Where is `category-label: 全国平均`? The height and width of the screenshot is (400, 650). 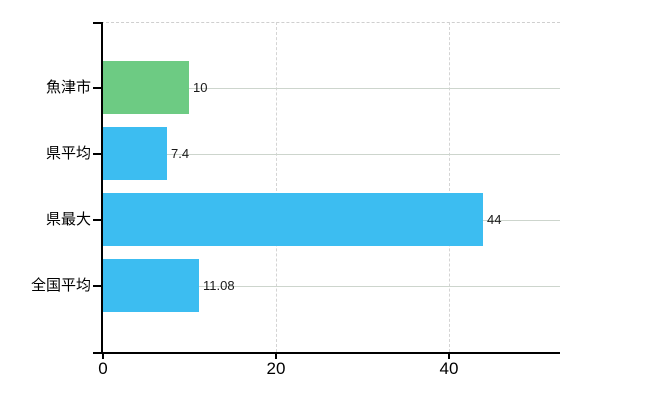 category-label: 全国平均 is located at coordinates (60, 285).